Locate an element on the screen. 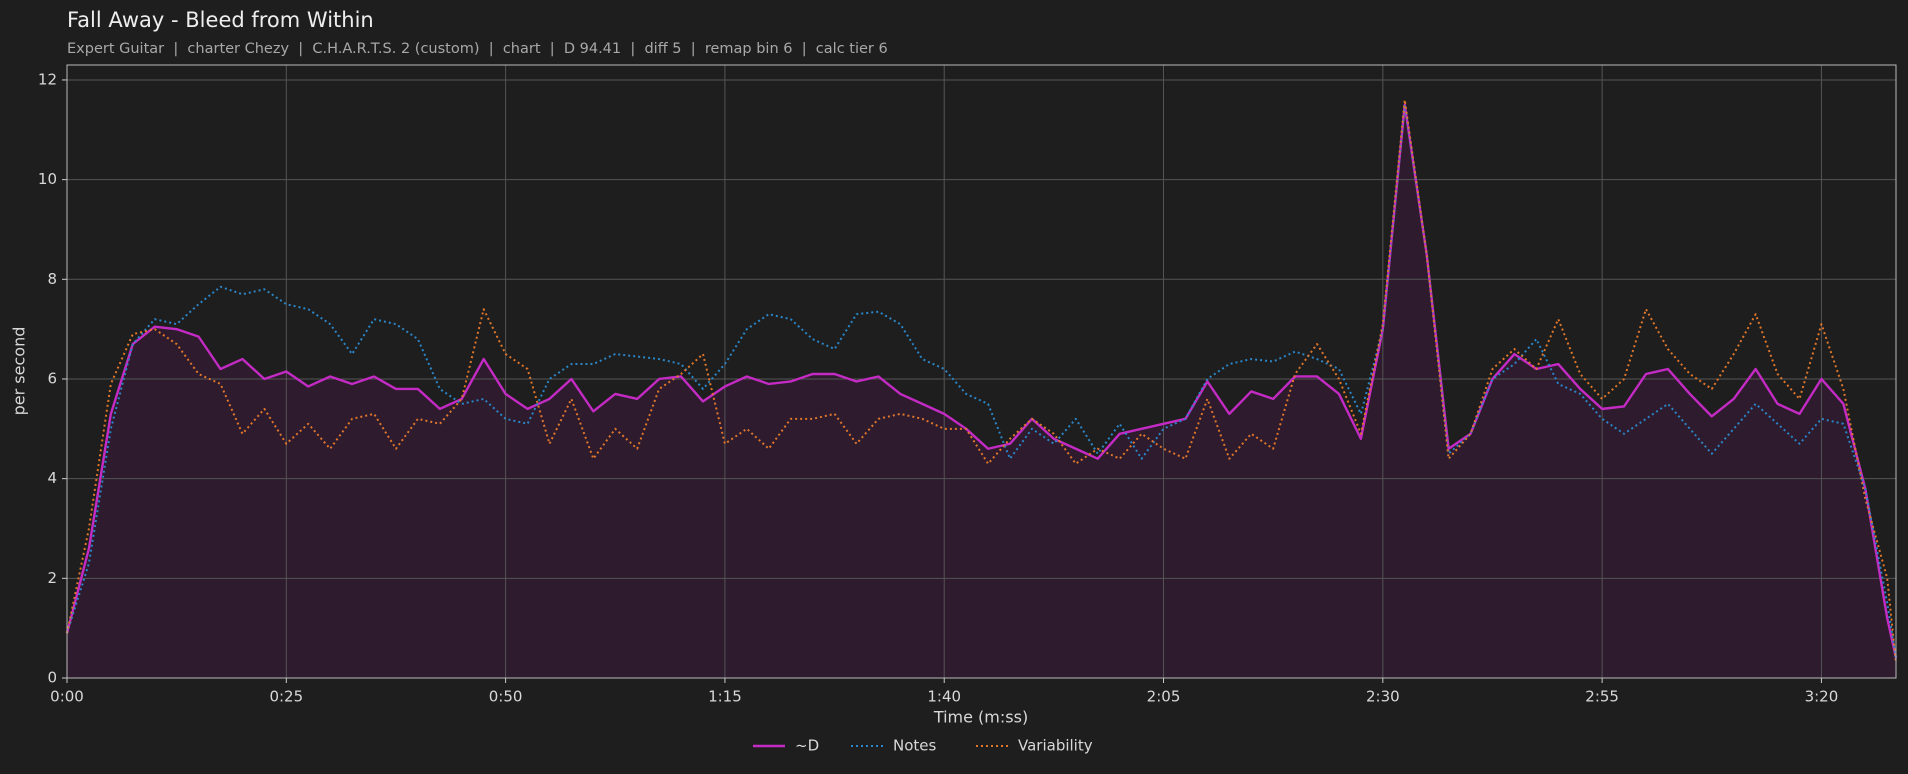 This screenshot has height=774, width=1908. x-tick-label: 2:55 is located at coordinates (1602, 697).